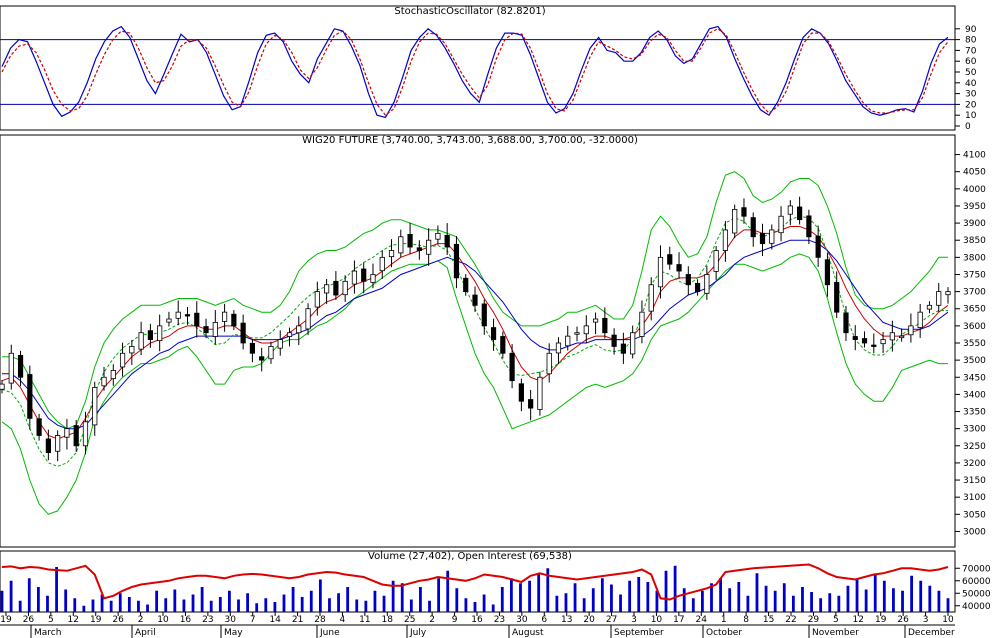 The height and width of the screenshot is (638, 994). Describe the element at coordinates (974, 258) in the screenshot. I see `price-y-tick-label: 3800` at that location.